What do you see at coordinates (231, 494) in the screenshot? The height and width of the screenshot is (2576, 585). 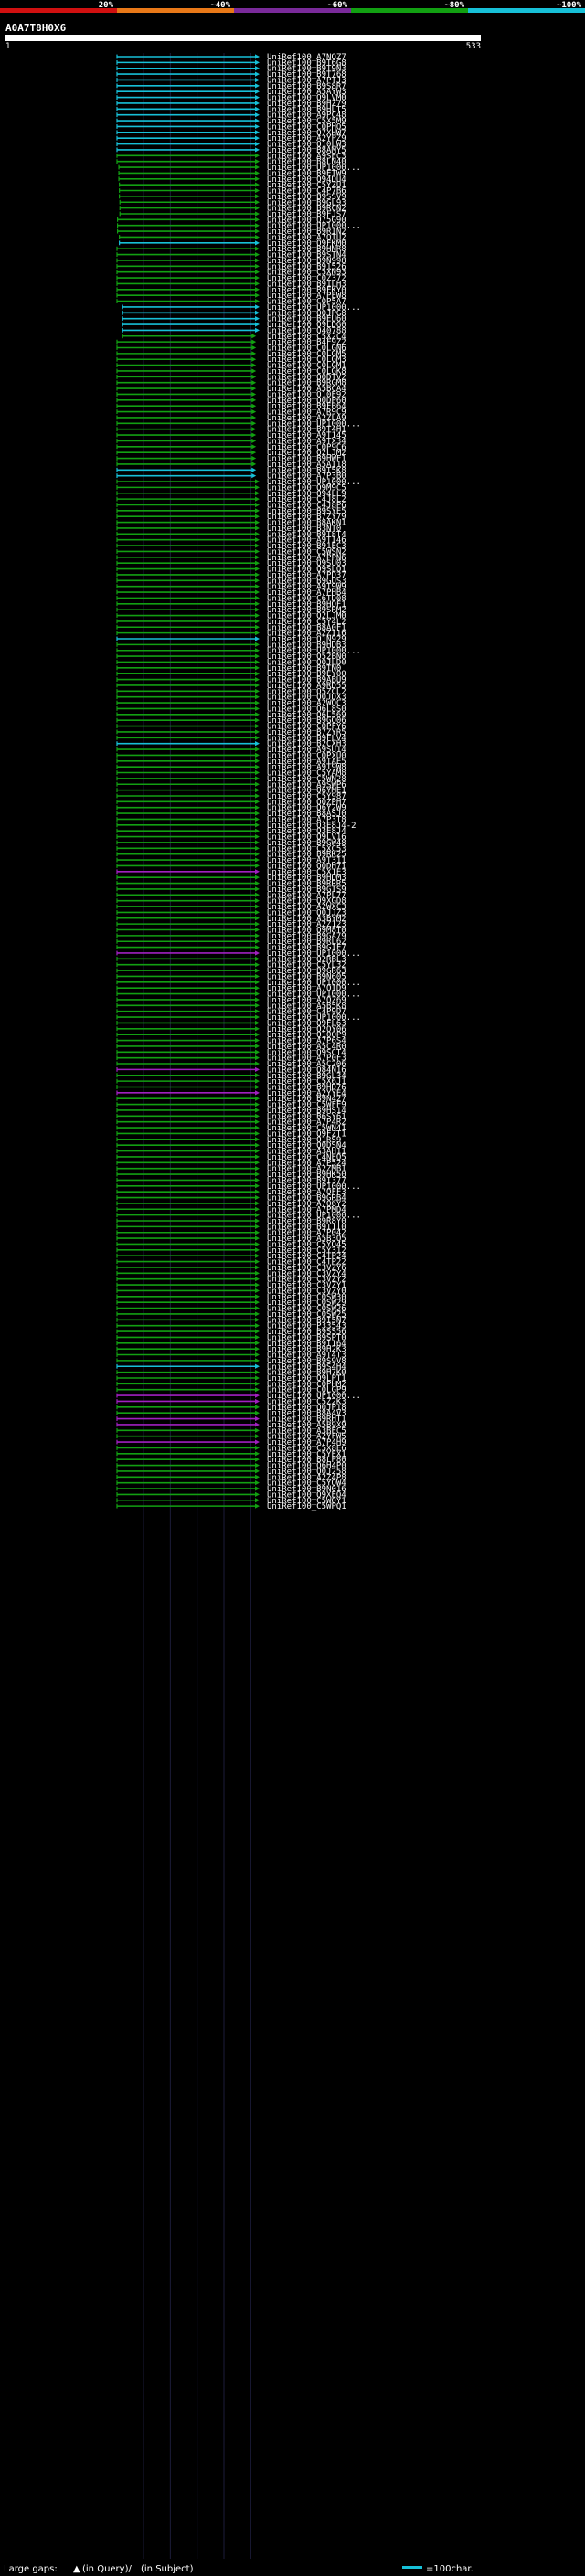 I see `hit-row: UniRef100_Q94LL9` at bounding box center [231, 494].